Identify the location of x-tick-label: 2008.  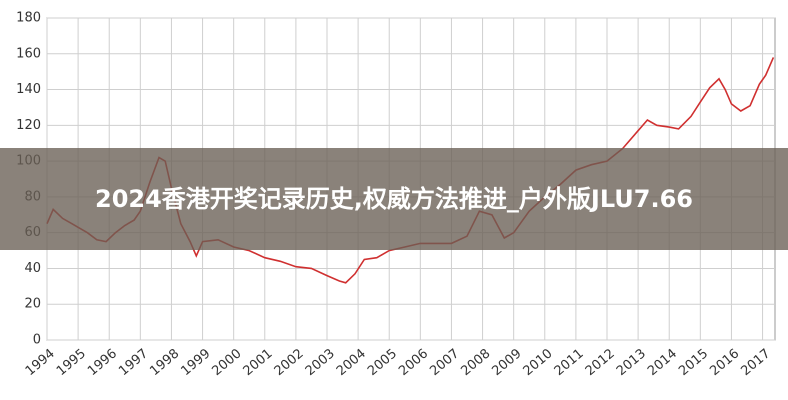
(475, 362).